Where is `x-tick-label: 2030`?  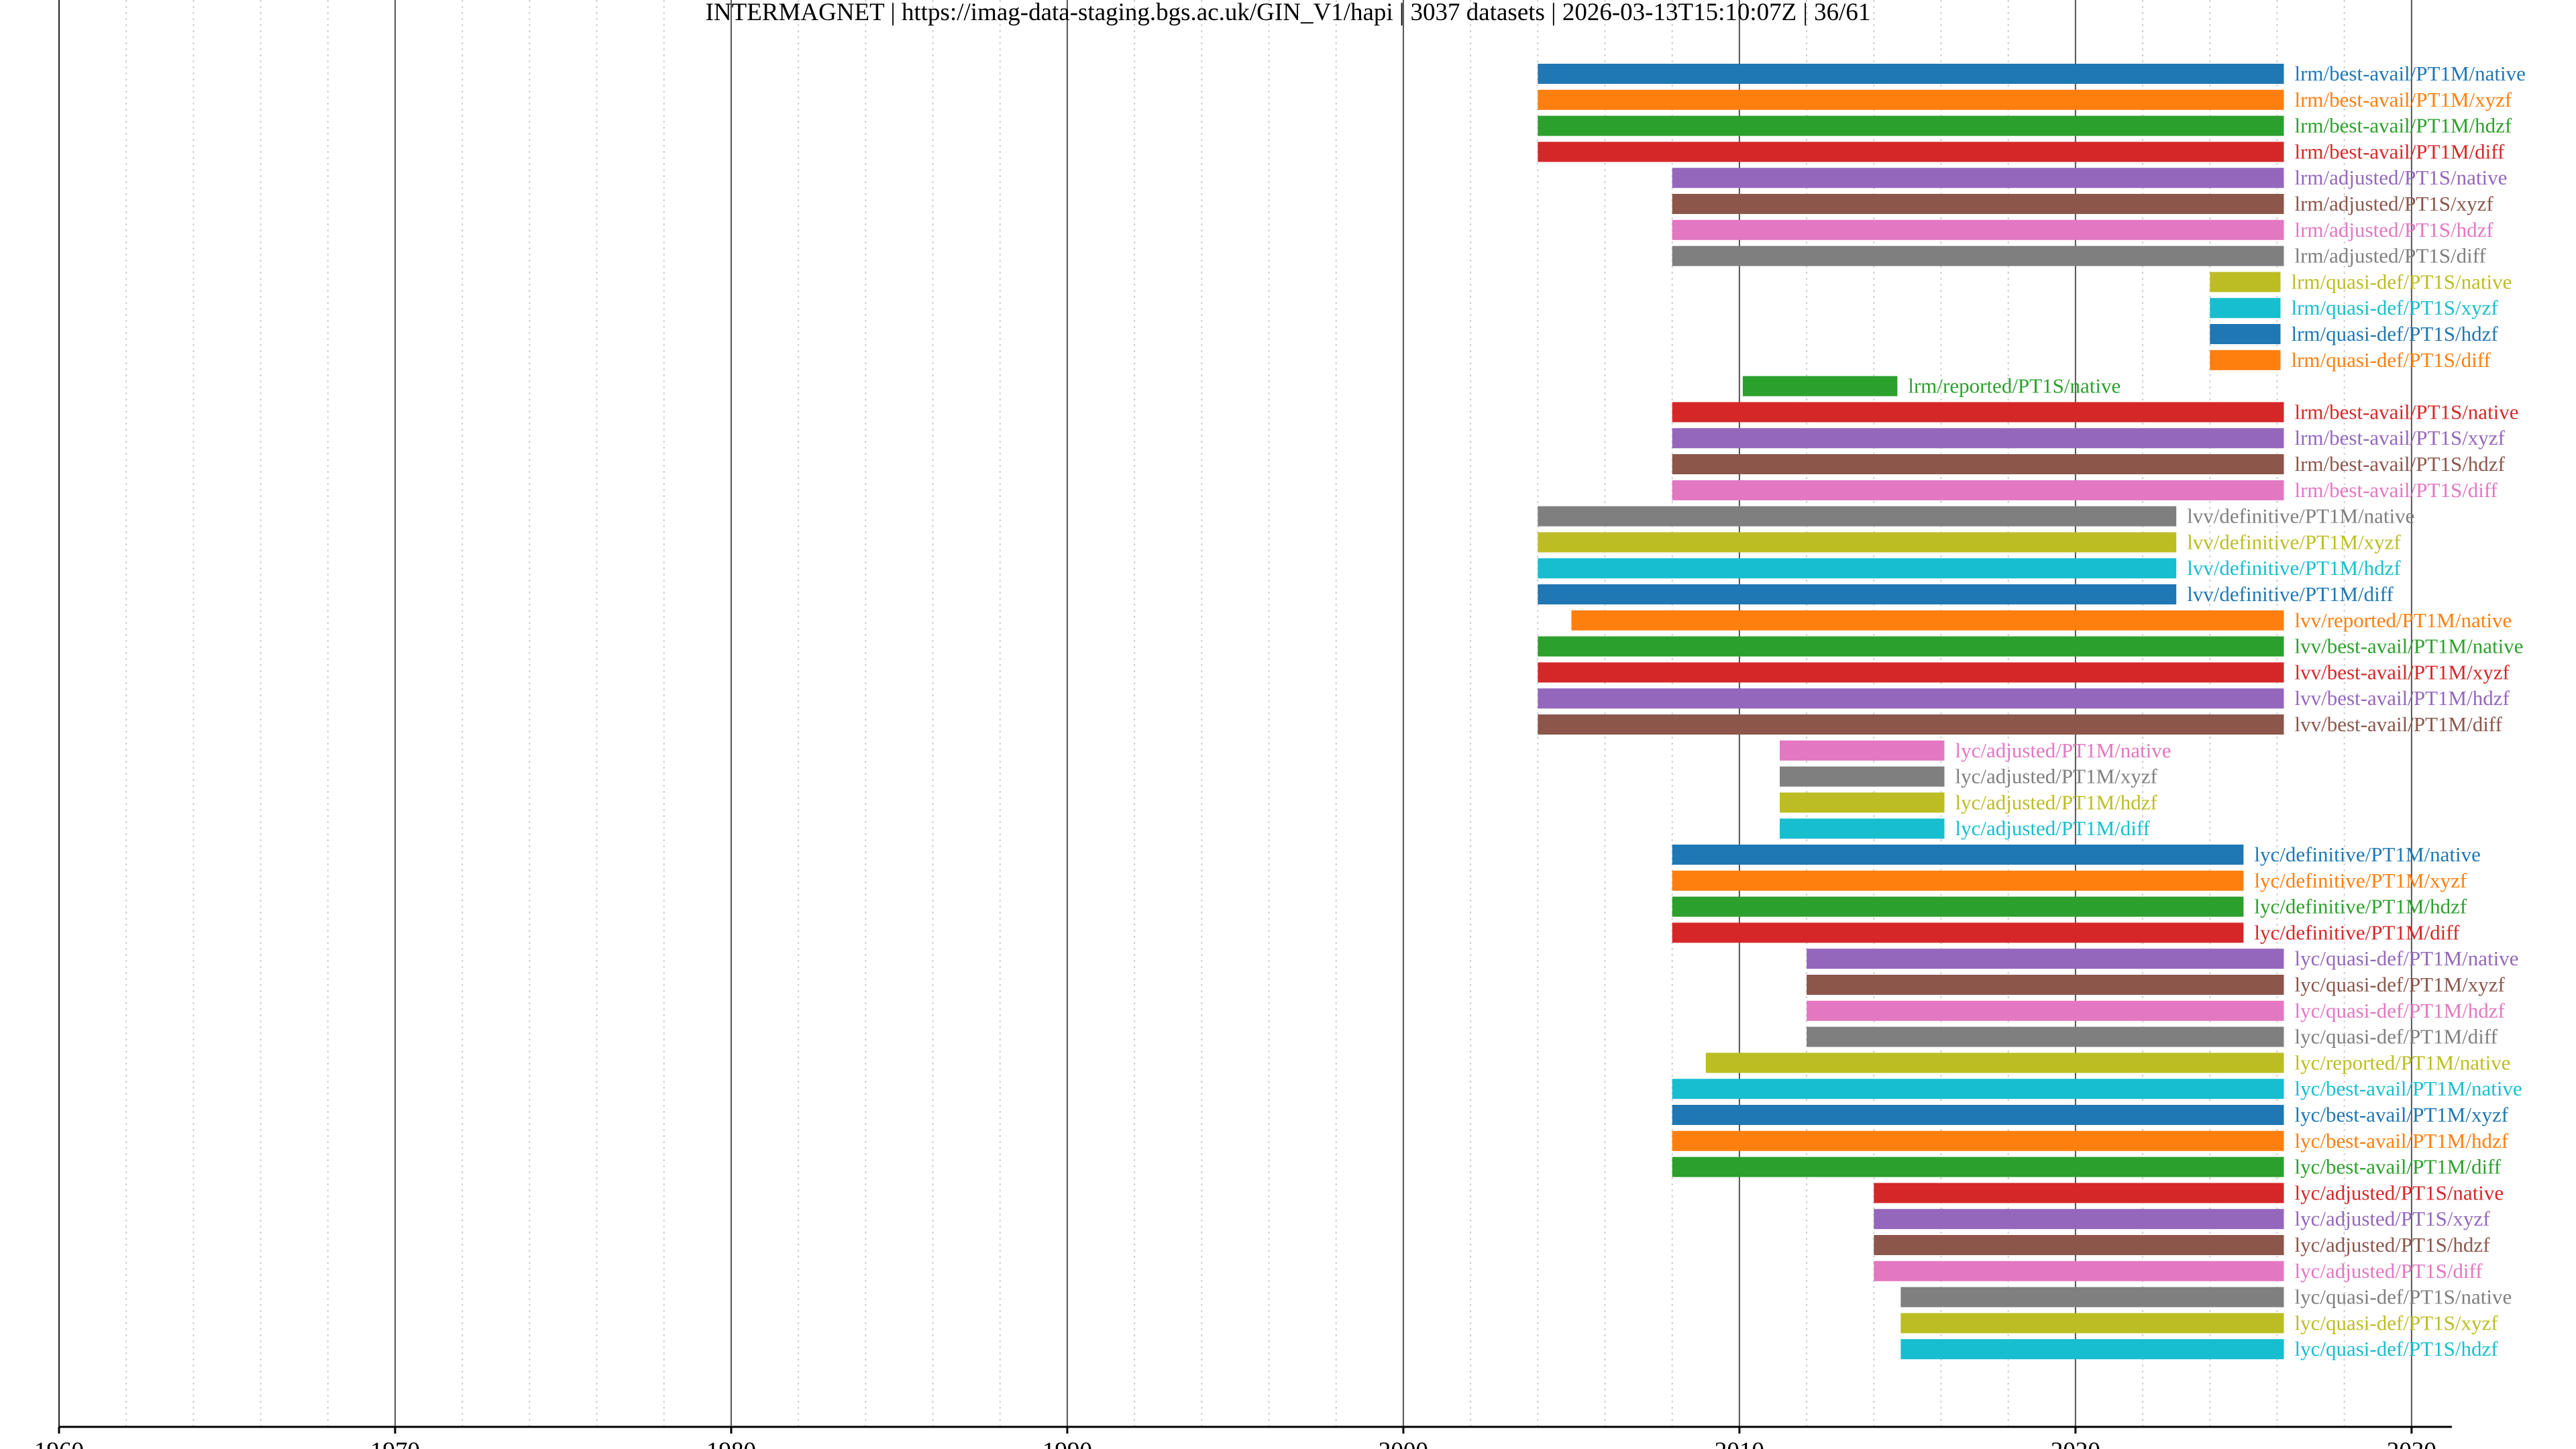 x-tick-label: 2030 is located at coordinates (2411, 1443).